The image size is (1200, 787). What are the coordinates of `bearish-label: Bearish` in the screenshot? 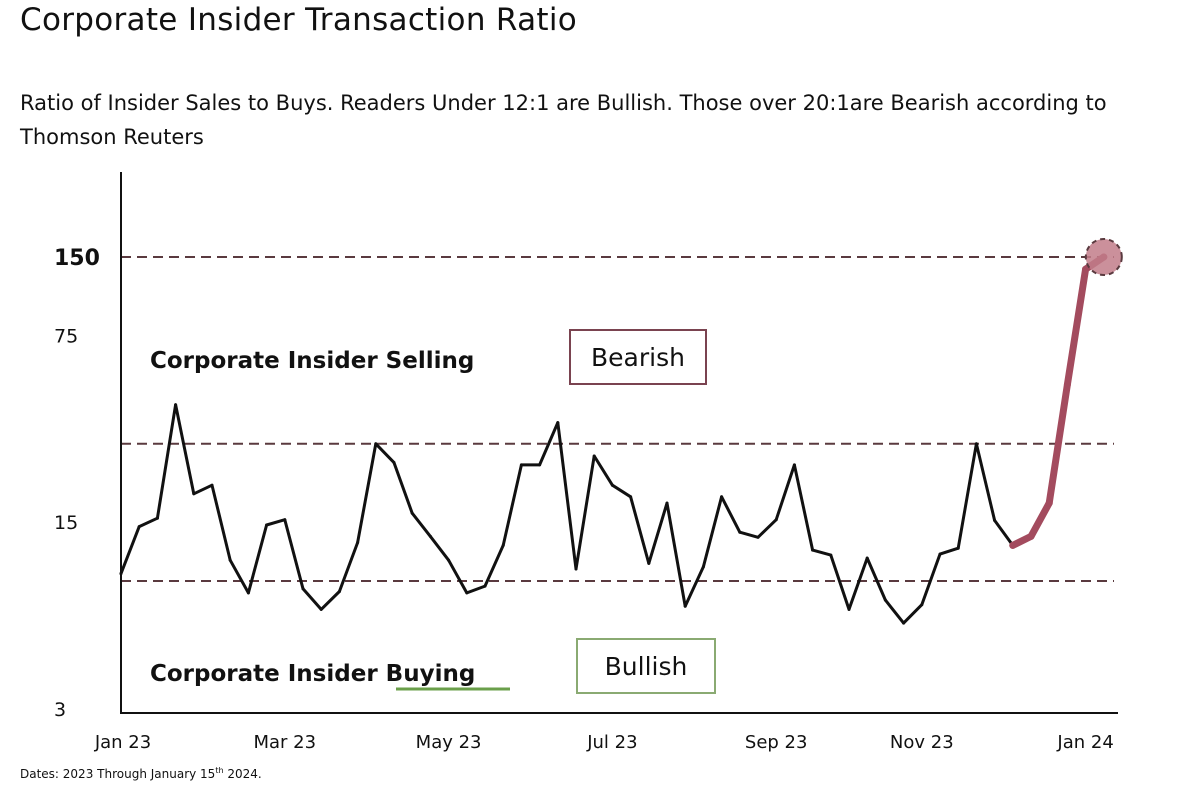 It's located at (638, 357).